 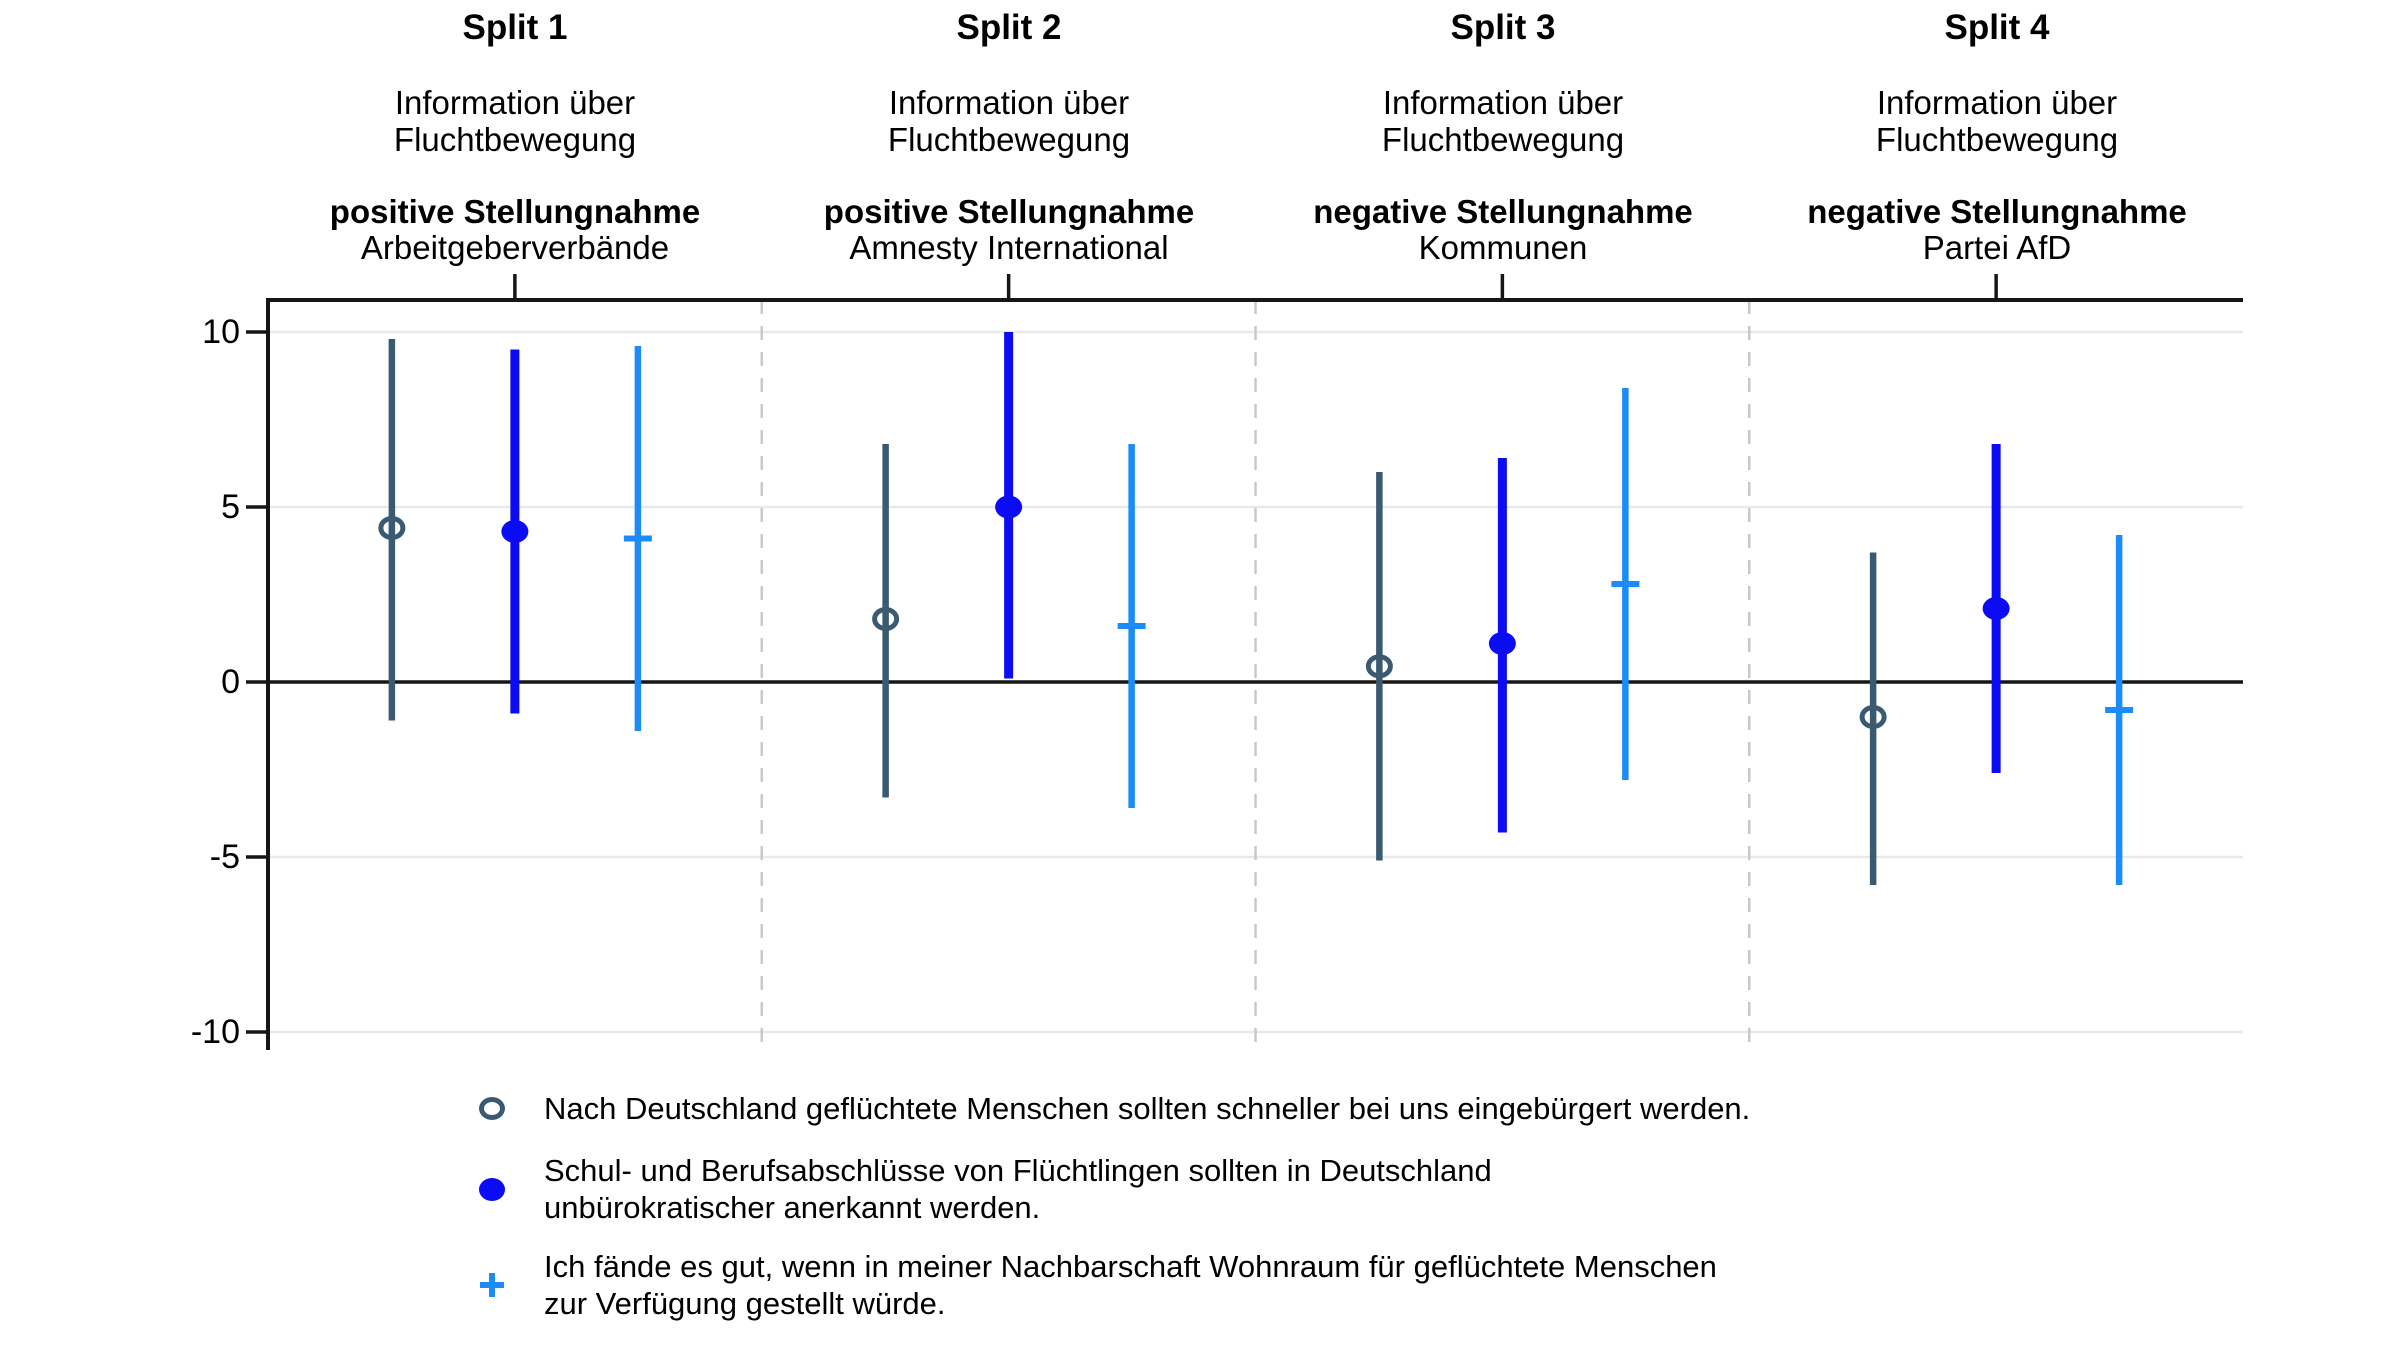 I want to click on y-axis-tick-label: 0, so click(x=230, y=682).